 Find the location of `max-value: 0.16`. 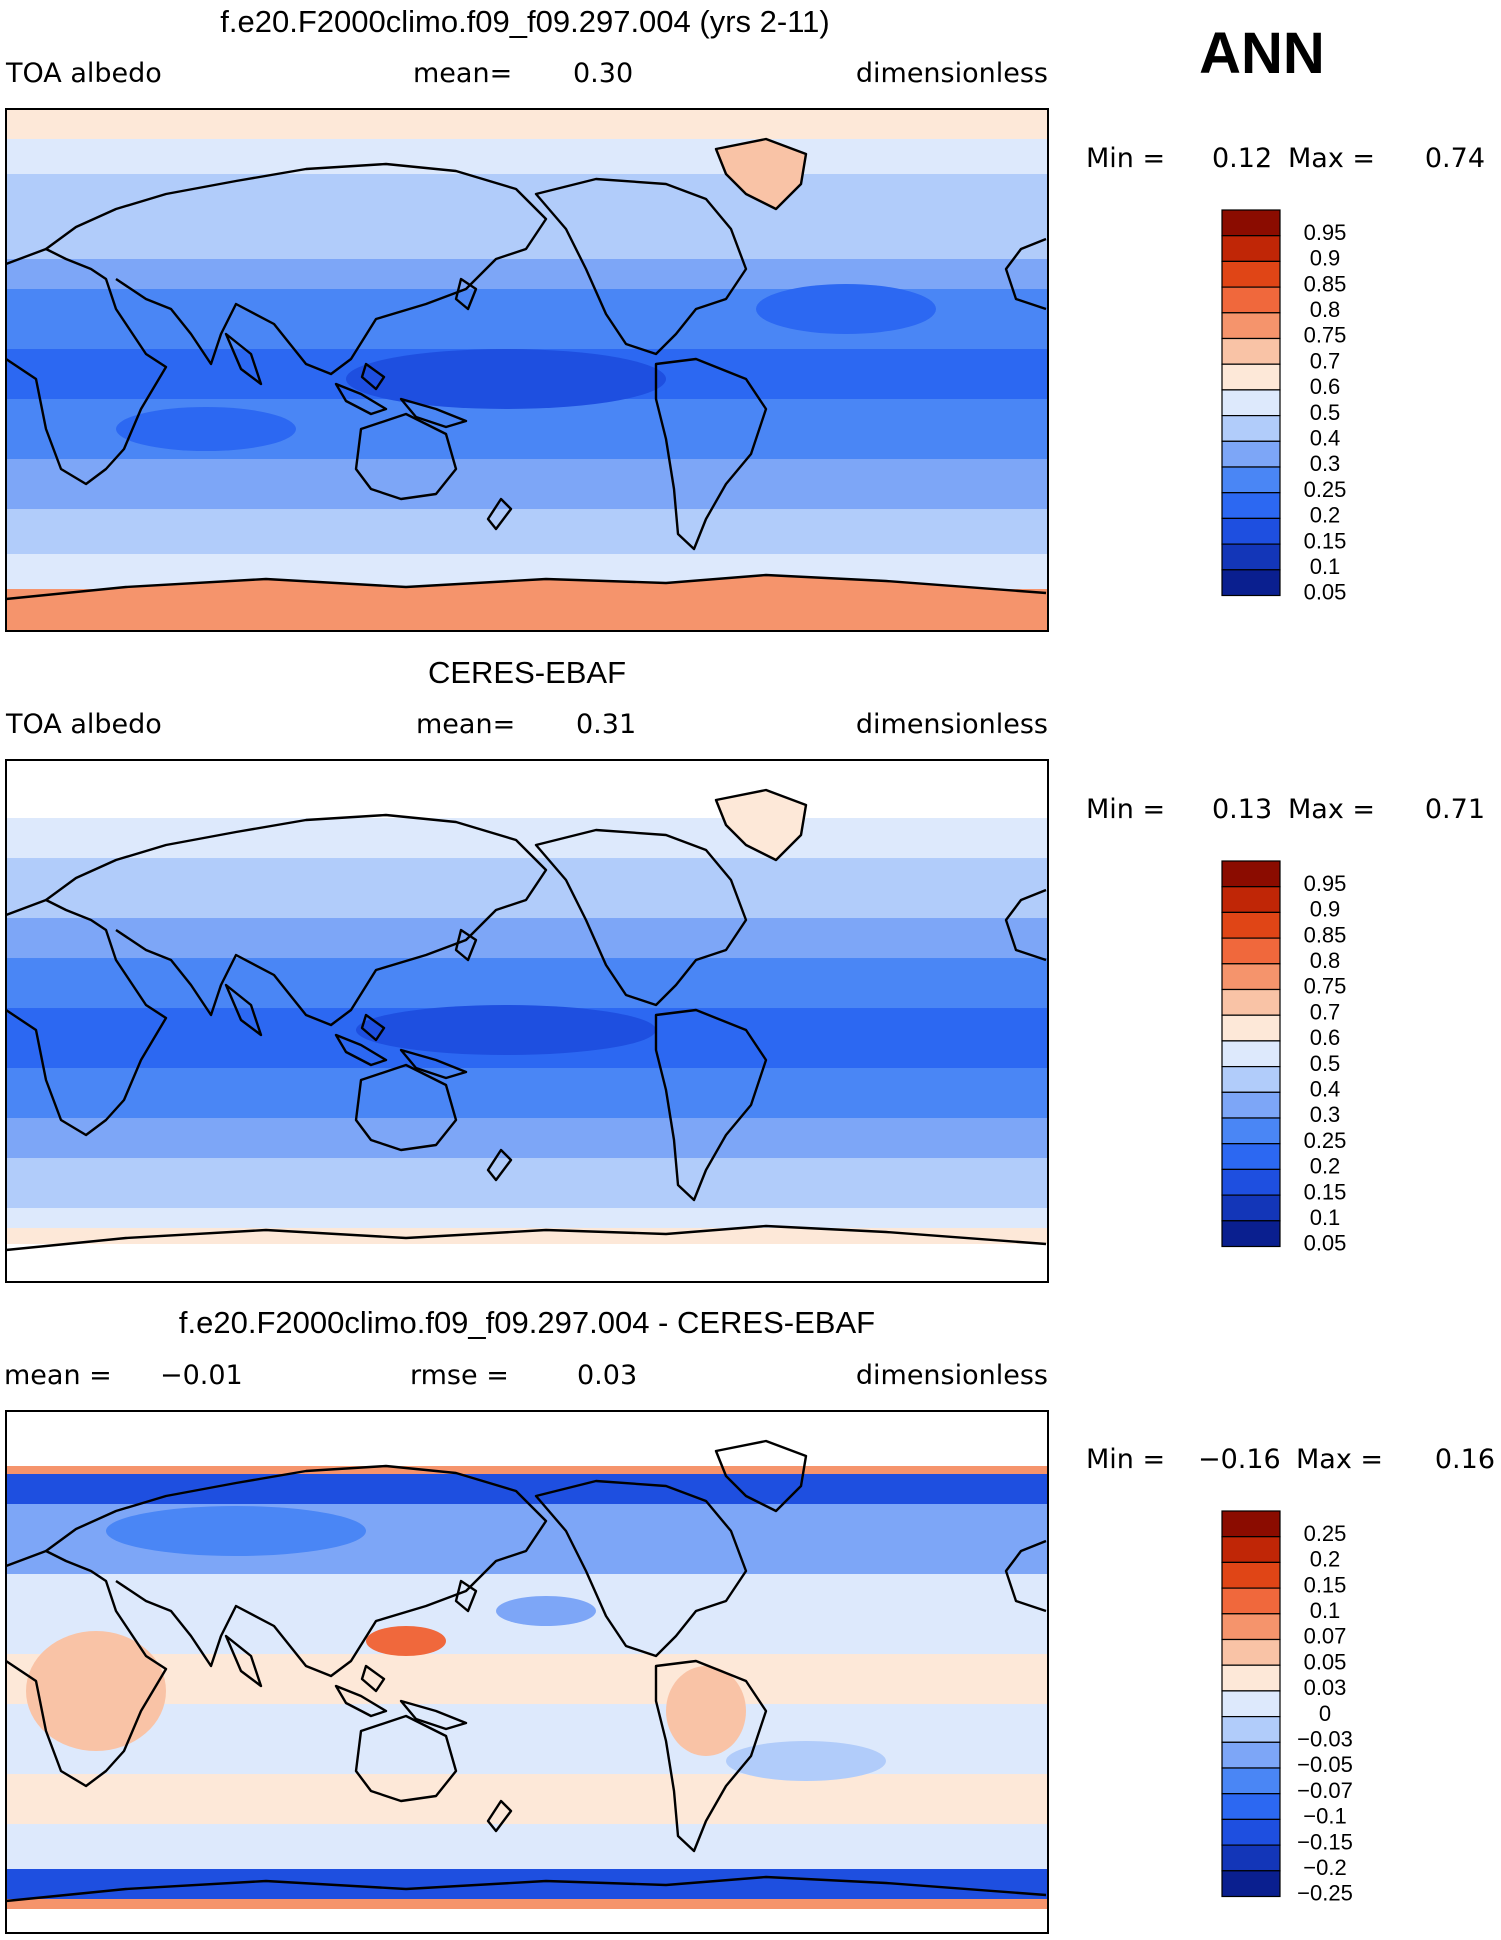

max-value: 0.16 is located at coordinates (1465, 1459).